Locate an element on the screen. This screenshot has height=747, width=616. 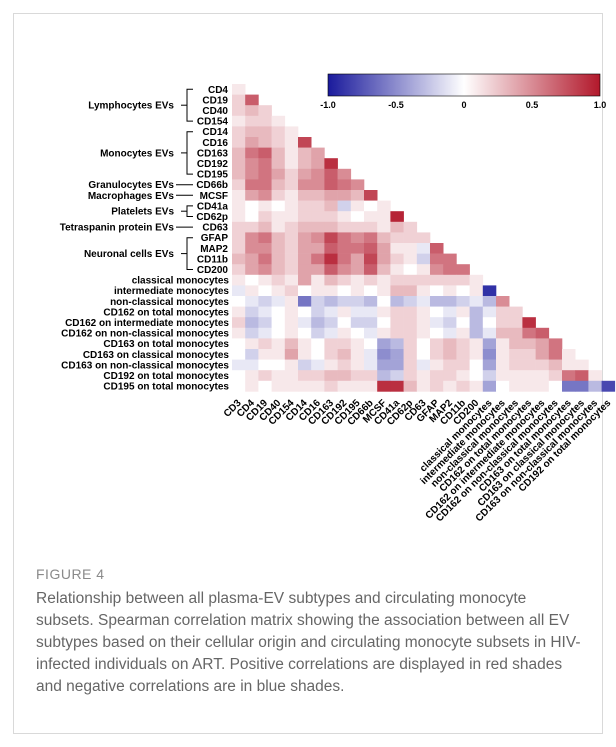
row-label: MAP2 is located at coordinates (214, 249).